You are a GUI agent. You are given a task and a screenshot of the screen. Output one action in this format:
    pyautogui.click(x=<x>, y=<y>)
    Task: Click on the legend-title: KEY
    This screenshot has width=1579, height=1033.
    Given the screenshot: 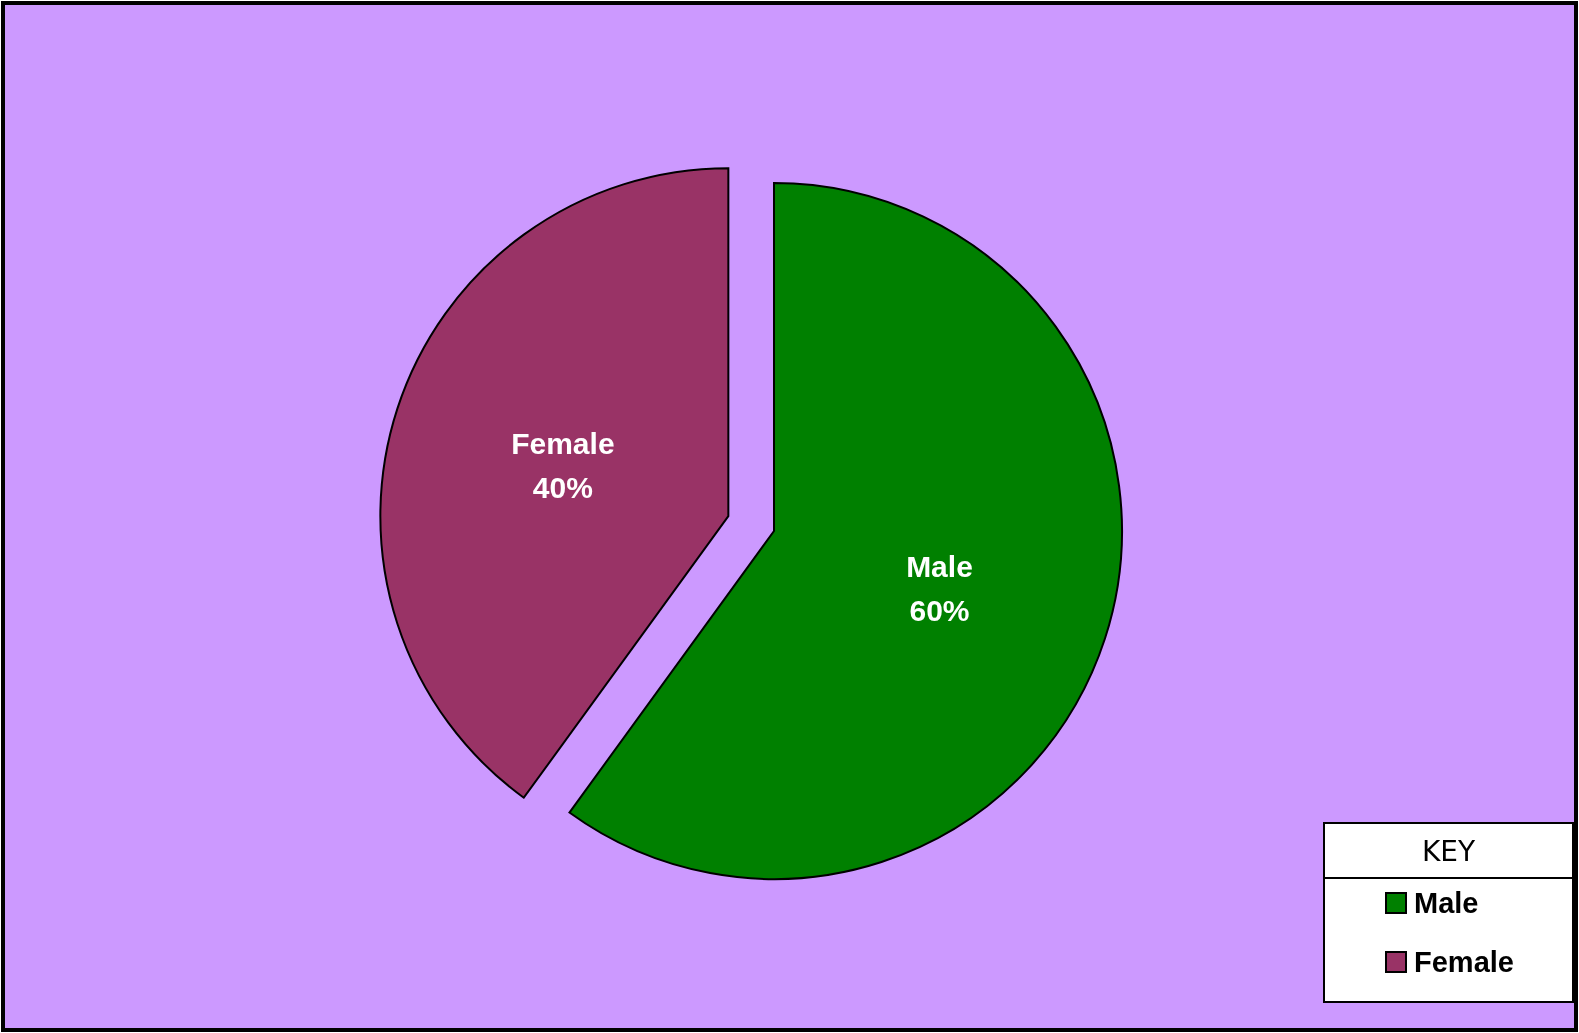 What is the action you would take?
    pyautogui.click(x=1448, y=851)
    